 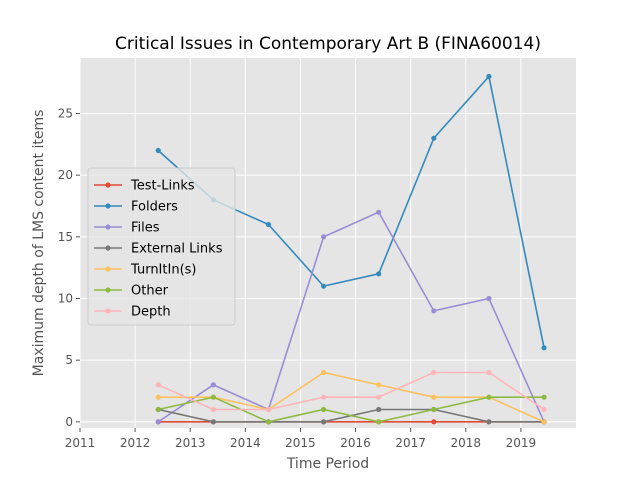 I want to click on x-tick-label: 2018, so click(x=466, y=443).